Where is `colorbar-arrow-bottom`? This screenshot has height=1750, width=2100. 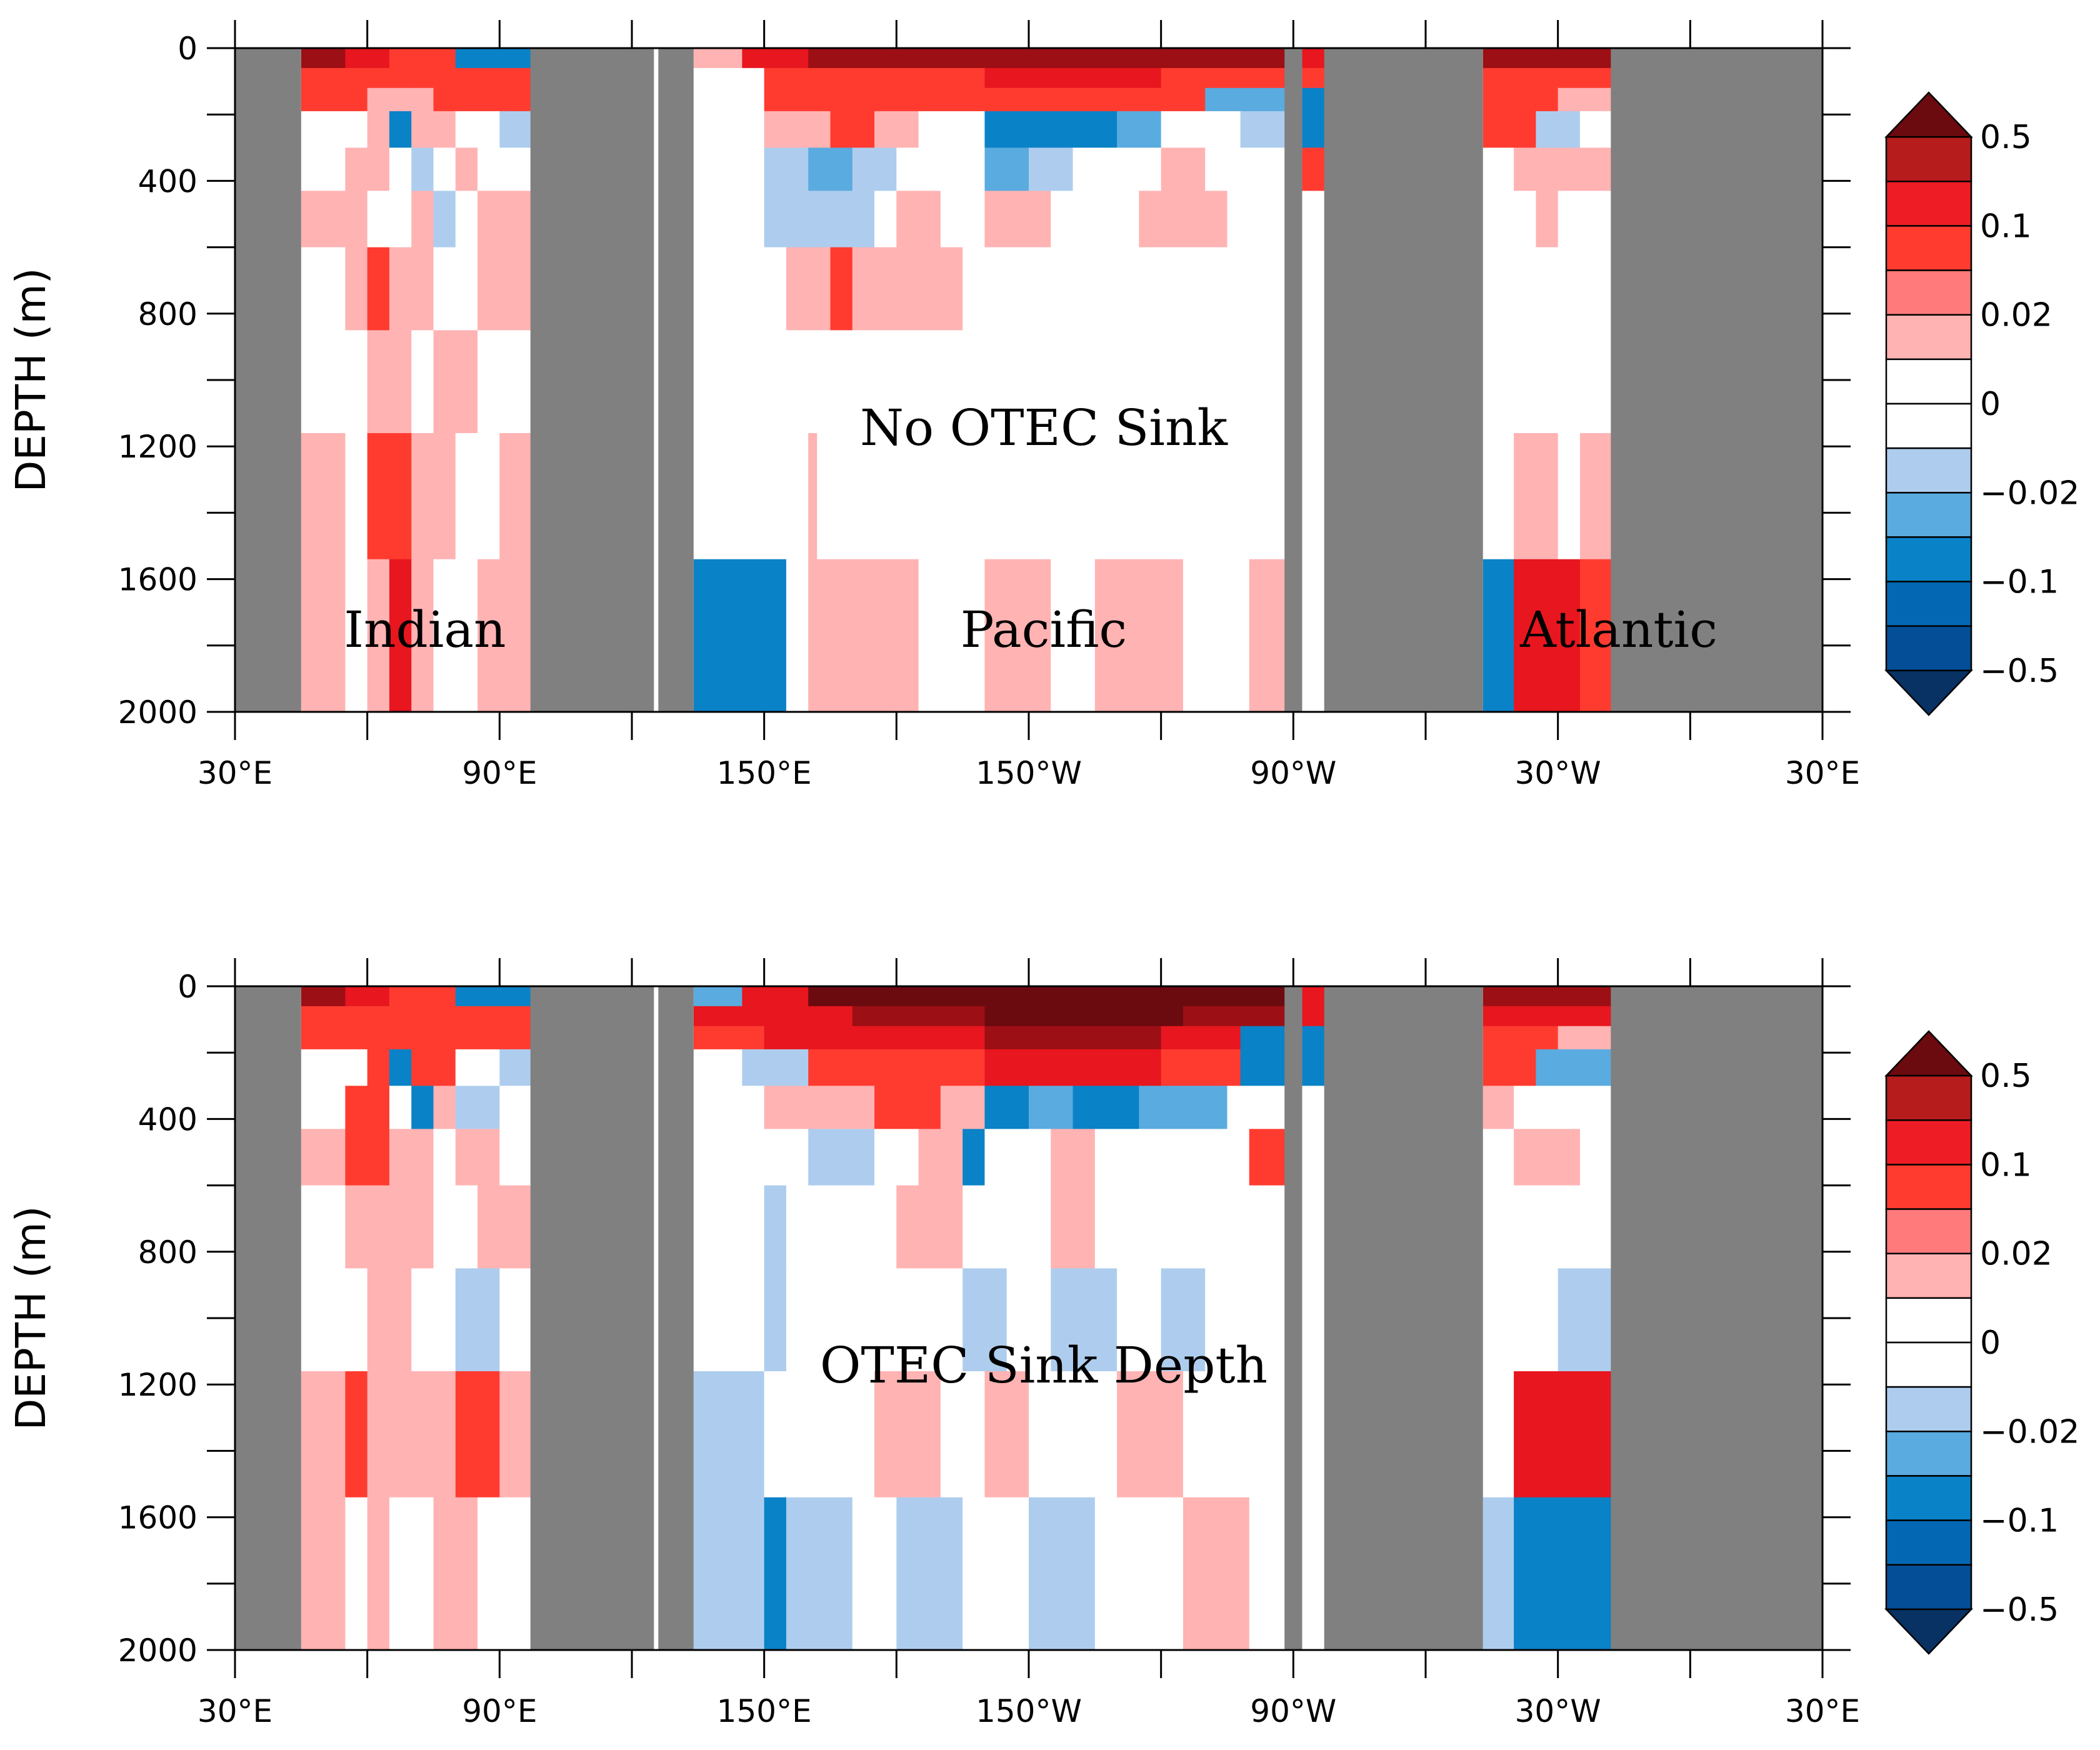 colorbar-arrow-bottom is located at coordinates (1929, 1631).